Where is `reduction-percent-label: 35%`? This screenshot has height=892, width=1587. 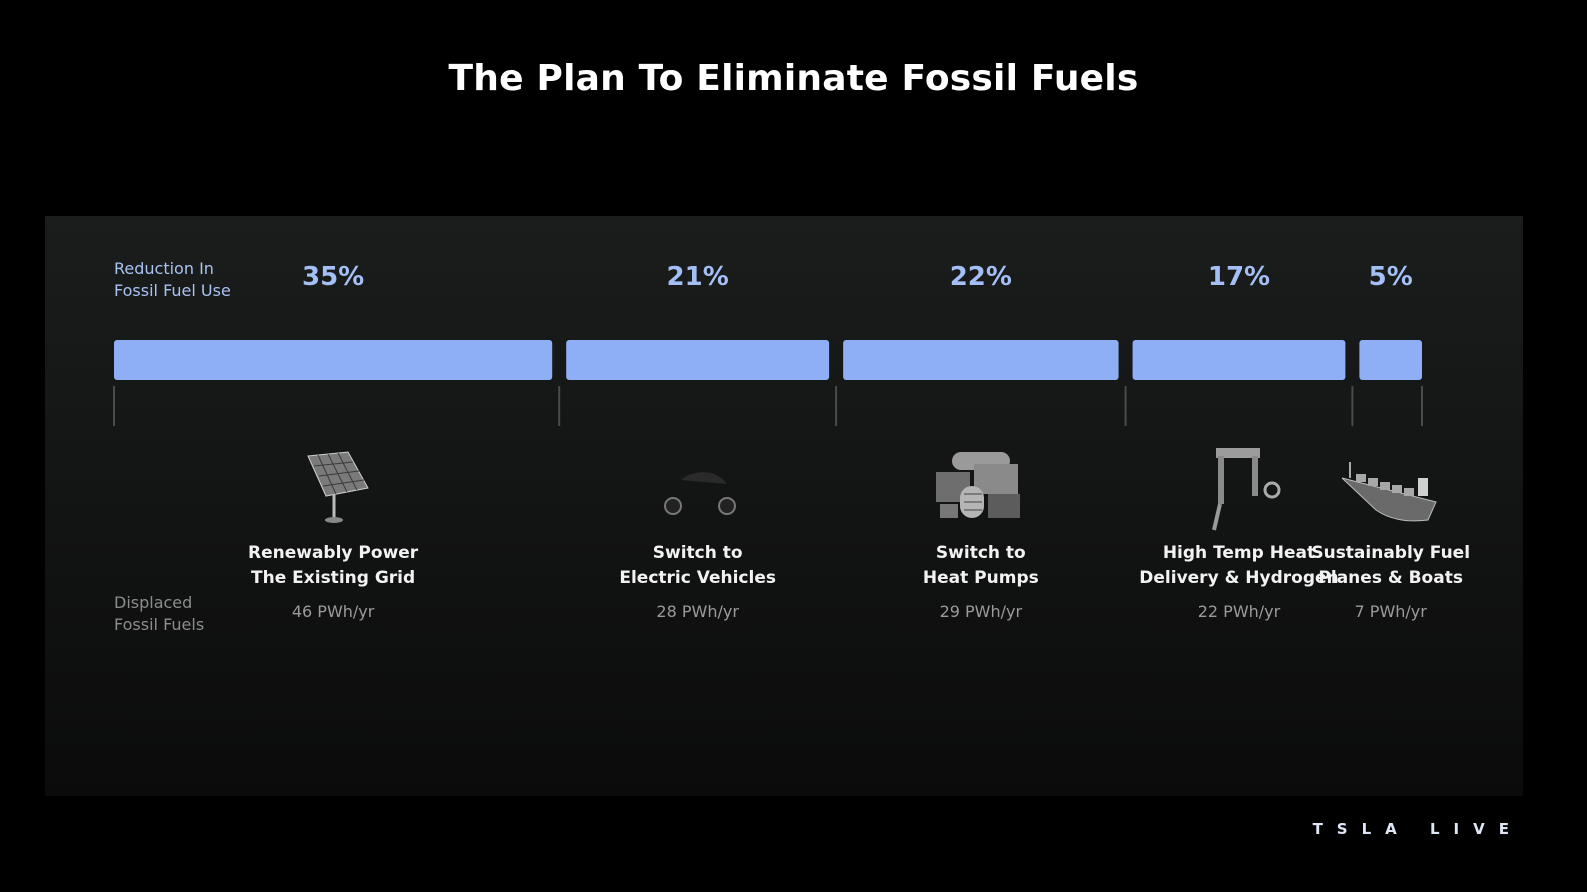
reduction-percent-label: 35% is located at coordinates (333, 277).